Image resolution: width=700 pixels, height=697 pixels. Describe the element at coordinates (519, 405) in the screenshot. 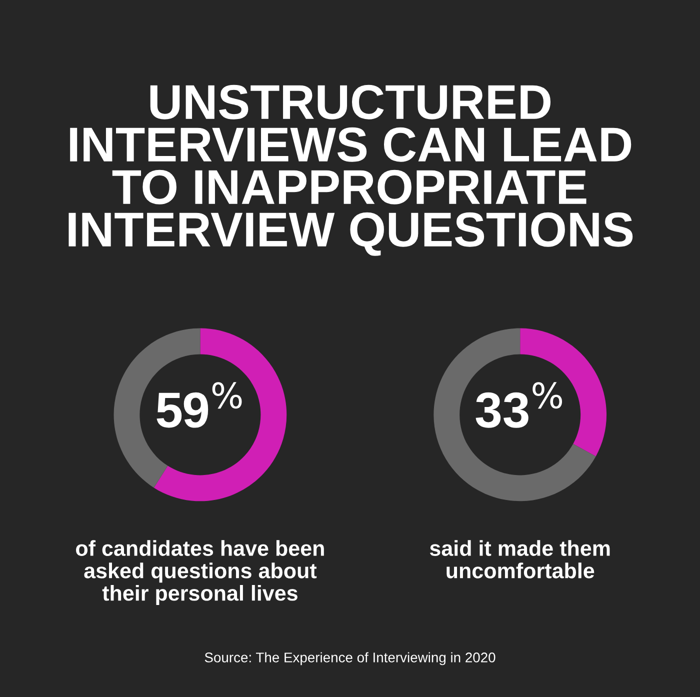

I see `data-label: 33$^{%}$` at that location.